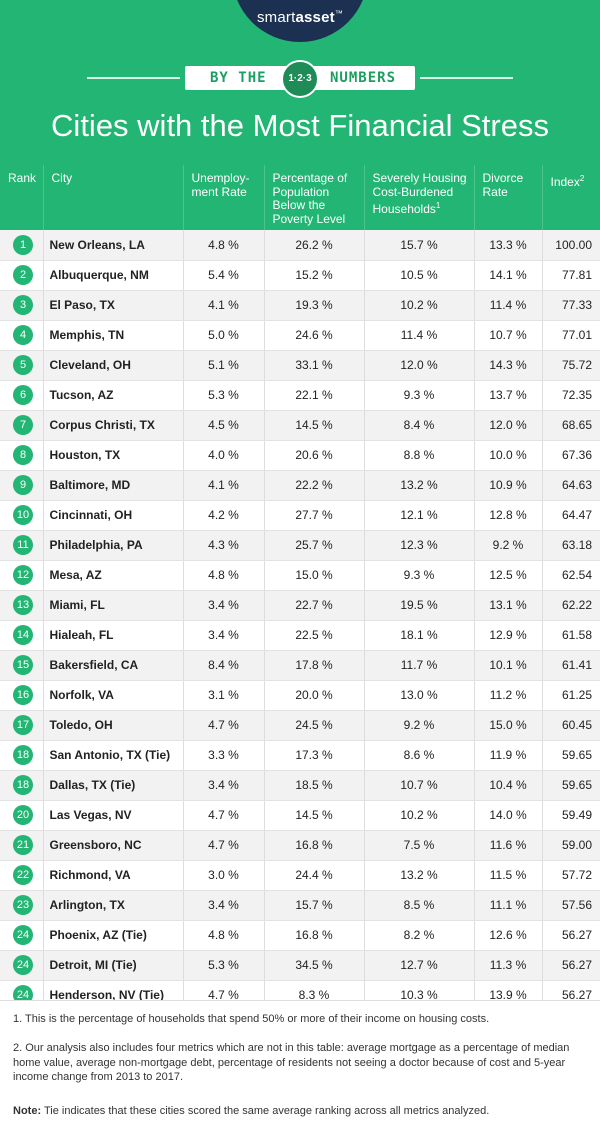 The height and width of the screenshot is (1132, 600). Describe the element at coordinates (223, 935) in the screenshot. I see `unemployment-cell: 4.8 %` at that location.